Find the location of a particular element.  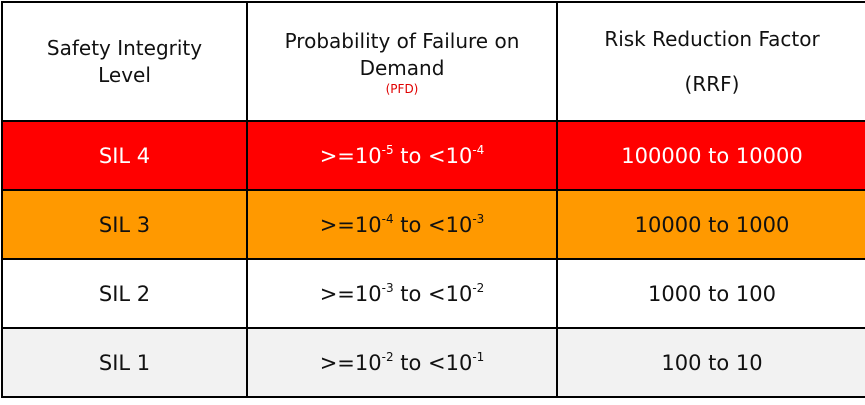

level-cell: SIL 4 is located at coordinates (124, 155).